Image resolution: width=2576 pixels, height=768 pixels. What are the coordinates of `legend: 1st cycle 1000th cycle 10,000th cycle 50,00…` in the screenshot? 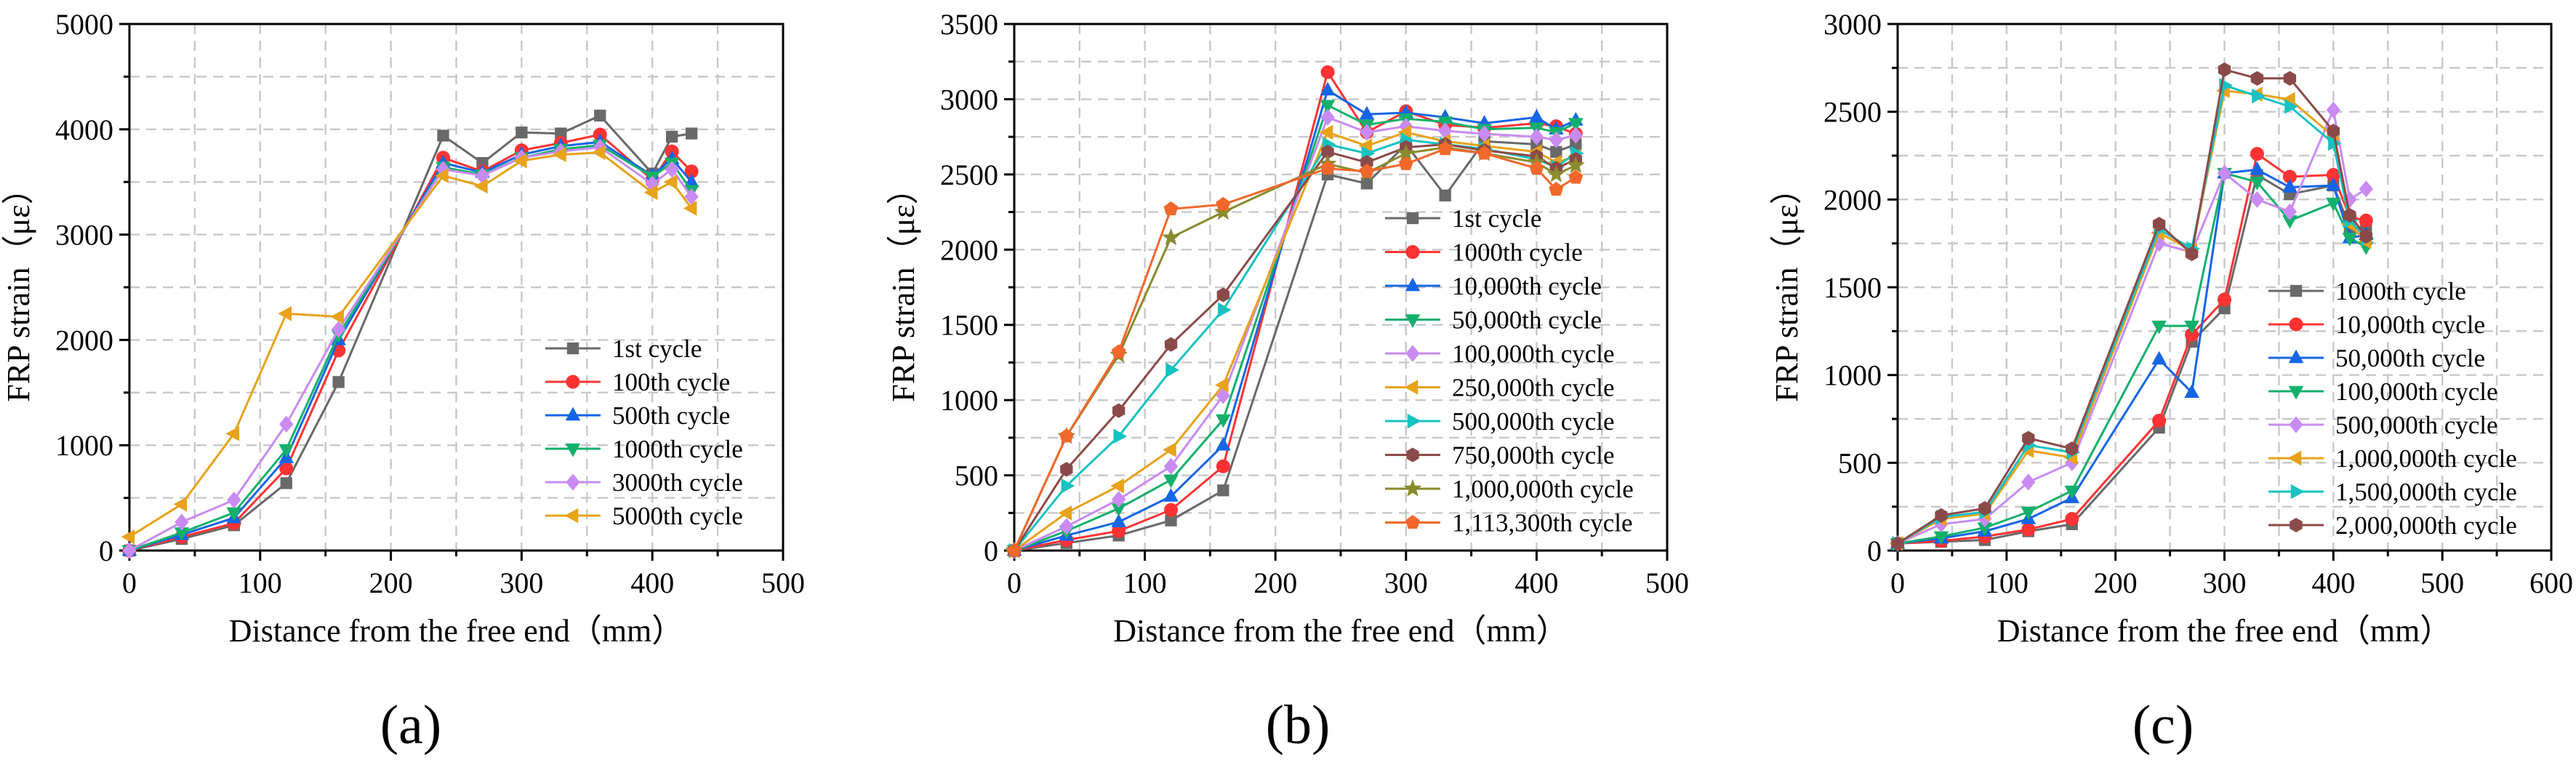 It's located at (1509, 370).